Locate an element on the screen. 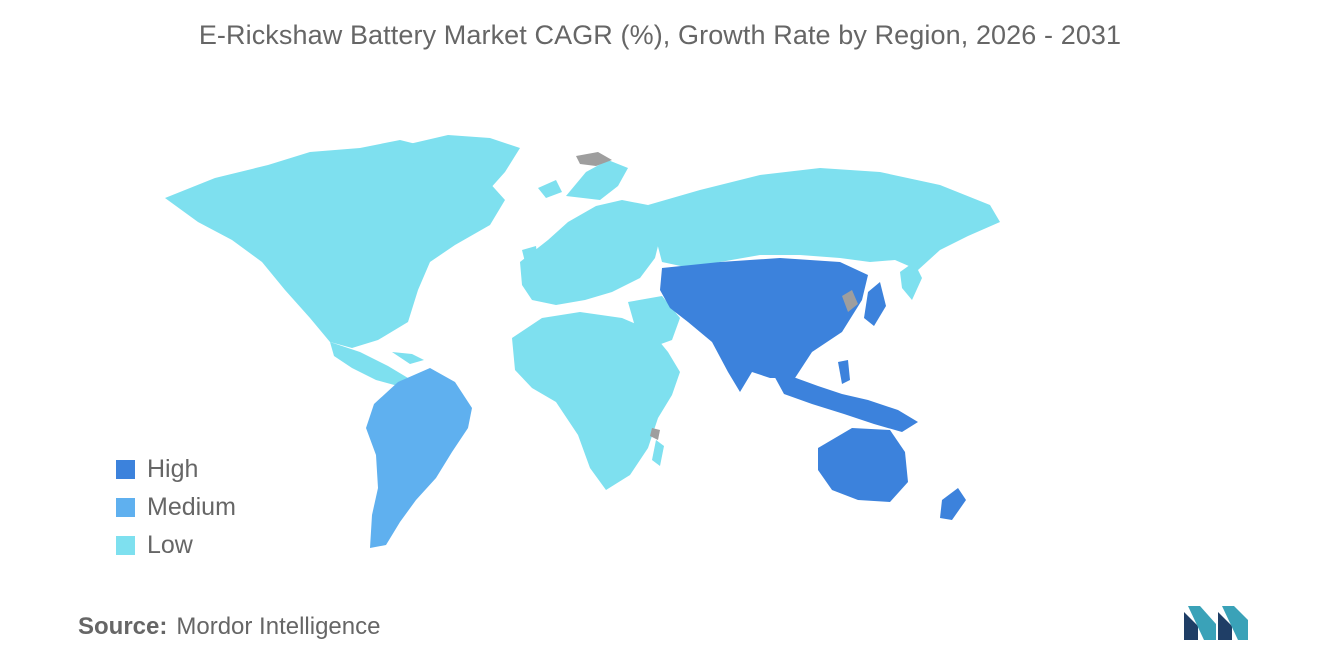 The image size is (1320, 665). region-no-data is located at coordinates (717, 296).